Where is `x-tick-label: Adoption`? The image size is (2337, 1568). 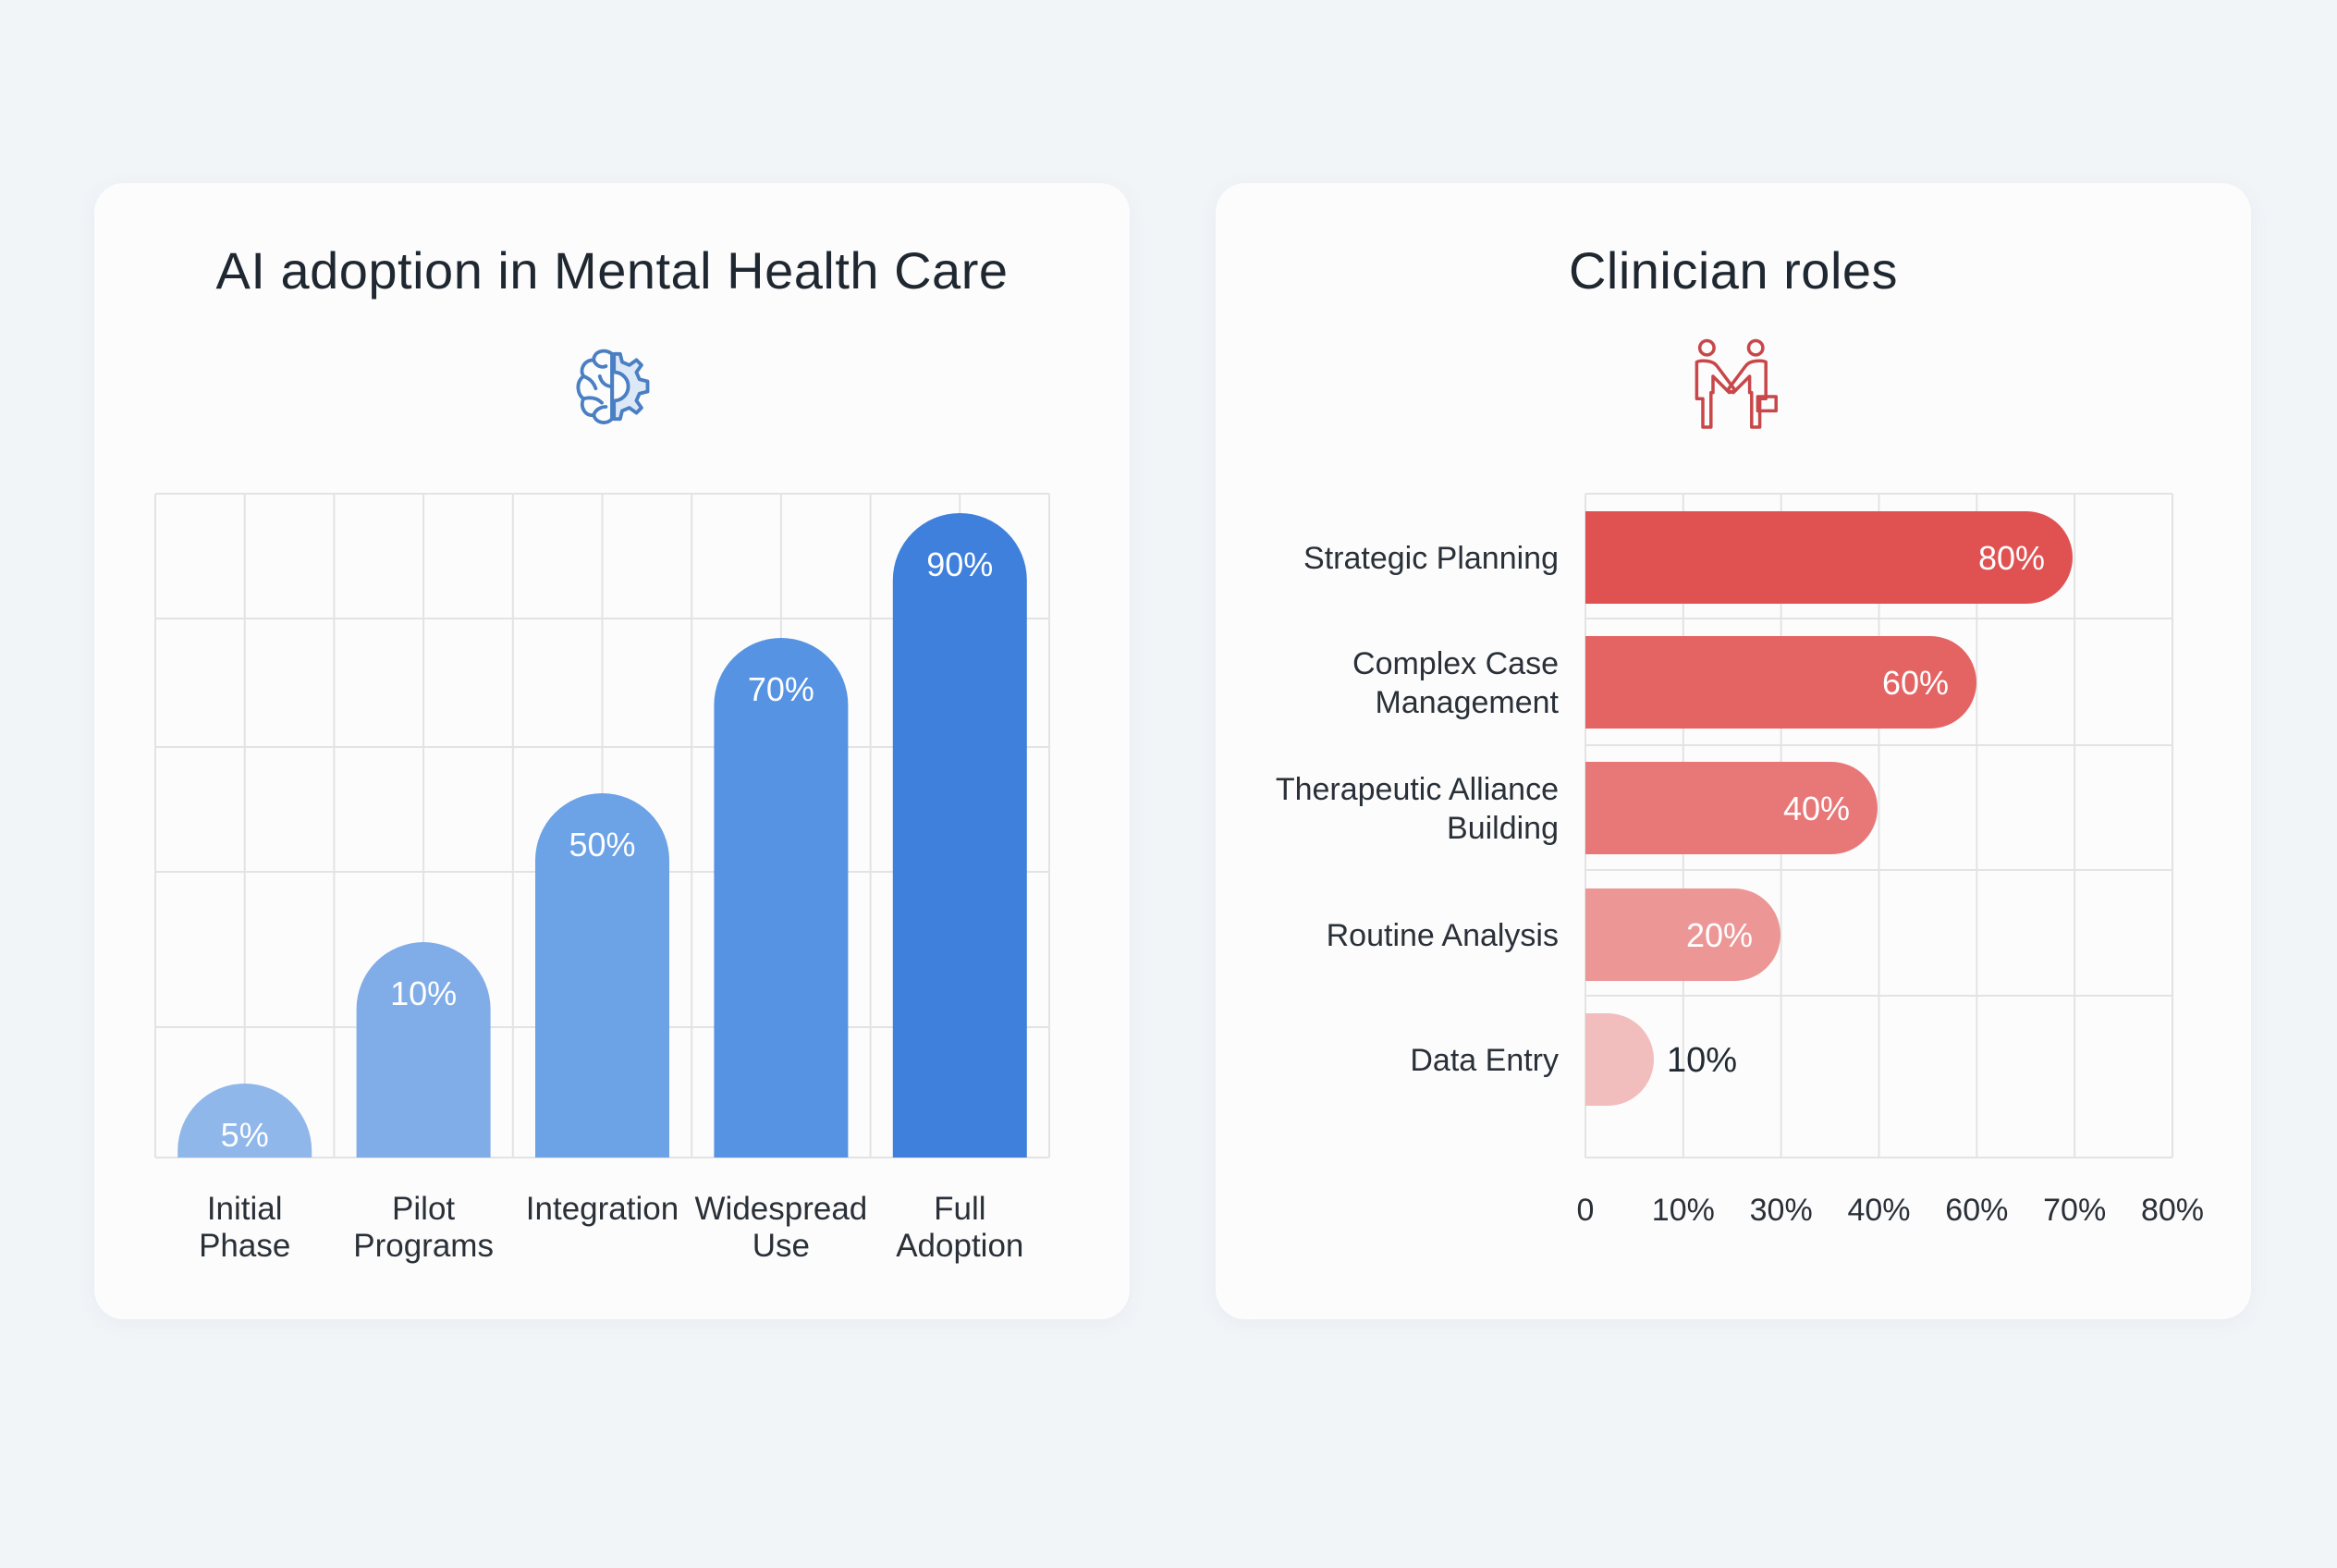
x-tick-label: Adoption is located at coordinates (959, 1246).